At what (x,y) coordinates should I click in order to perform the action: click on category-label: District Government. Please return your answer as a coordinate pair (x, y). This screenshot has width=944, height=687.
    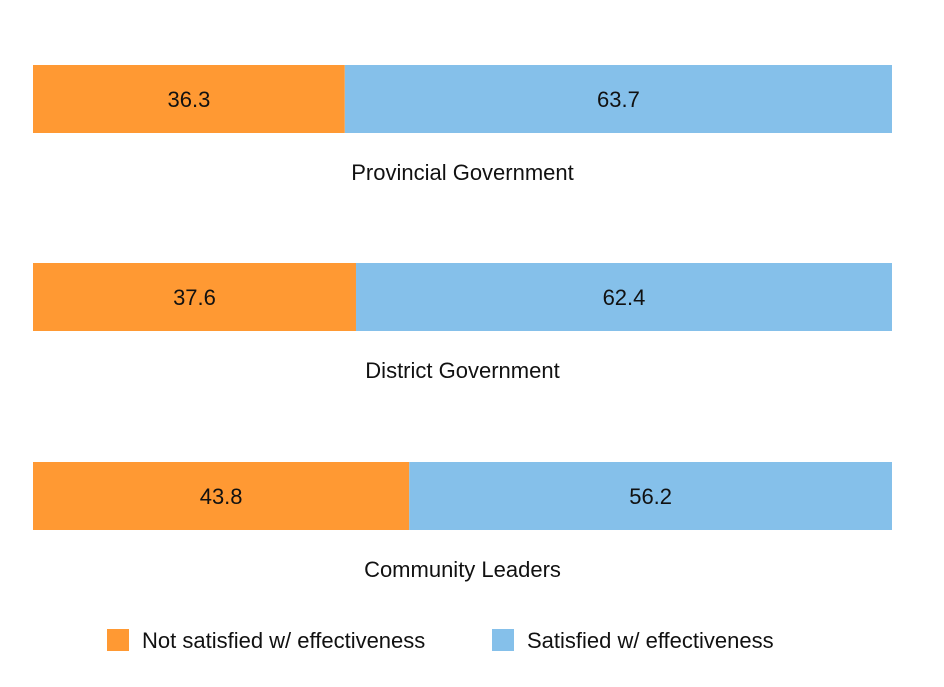
    Looking at the image, I should click on (462, 370).